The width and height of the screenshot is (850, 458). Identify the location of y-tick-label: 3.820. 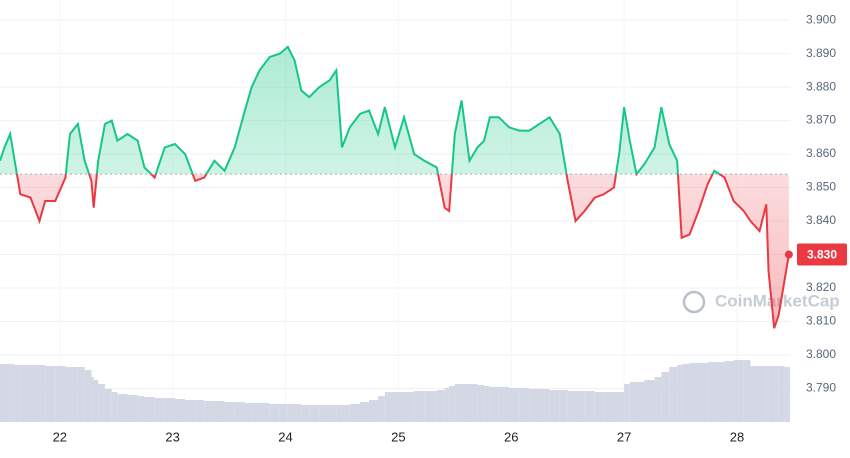
(821, 287).